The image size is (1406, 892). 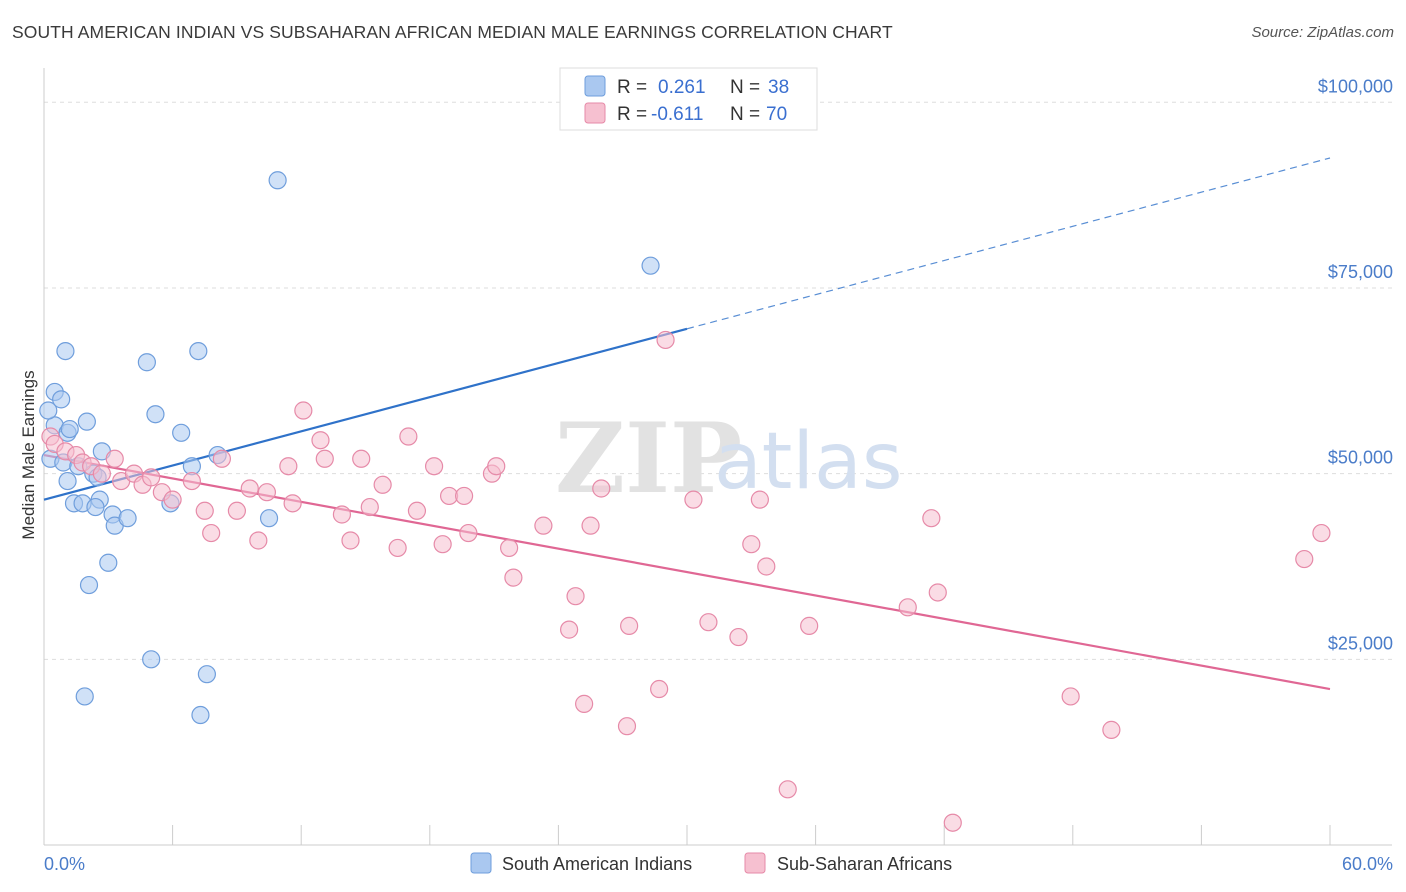 I want to click on x-tick-labels: 0.0% 60.0%, so click(x=718, y=864).